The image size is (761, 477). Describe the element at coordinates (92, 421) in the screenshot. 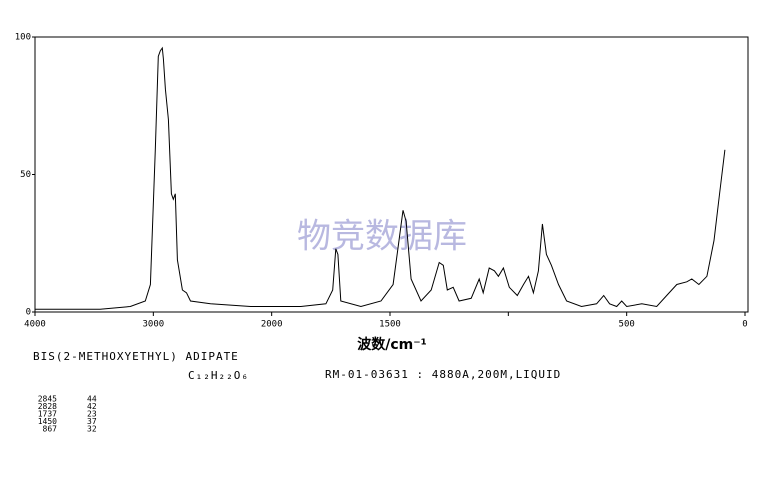

I see `peak-intensity: 37` at that location.